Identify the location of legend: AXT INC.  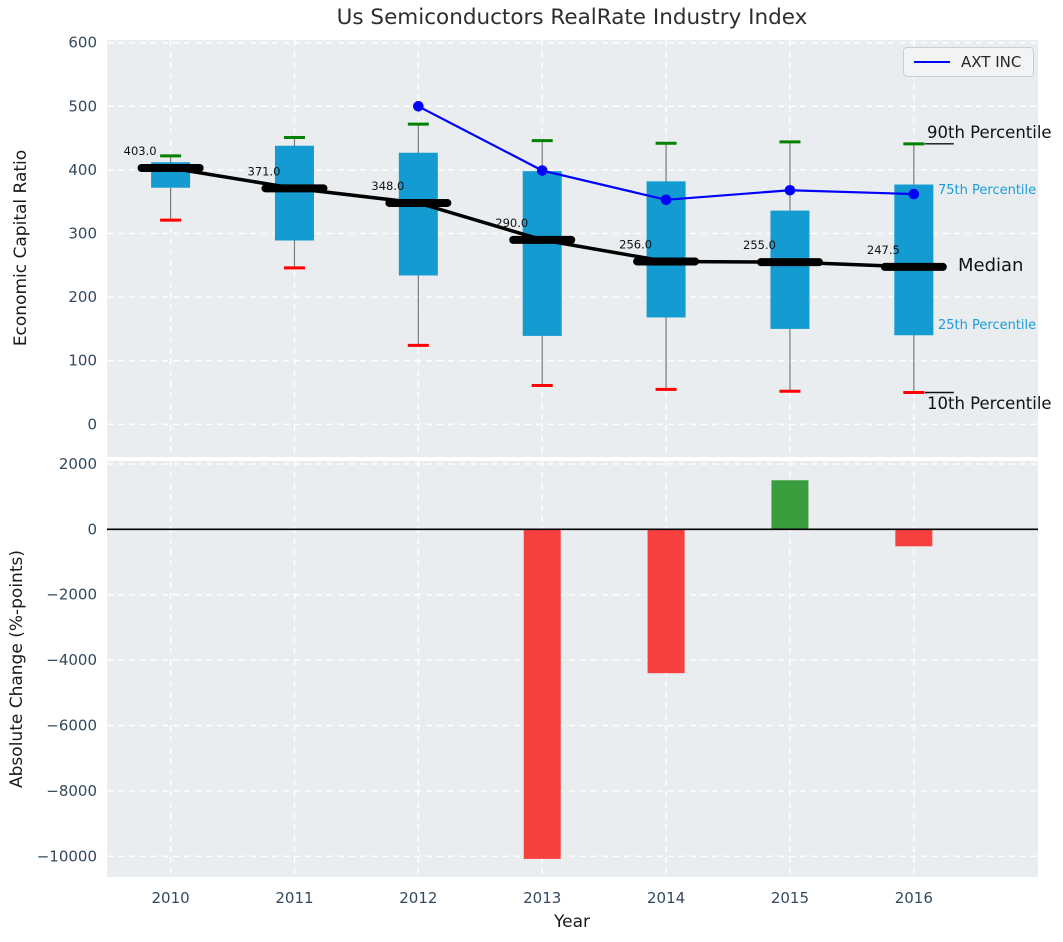
(969, 62).